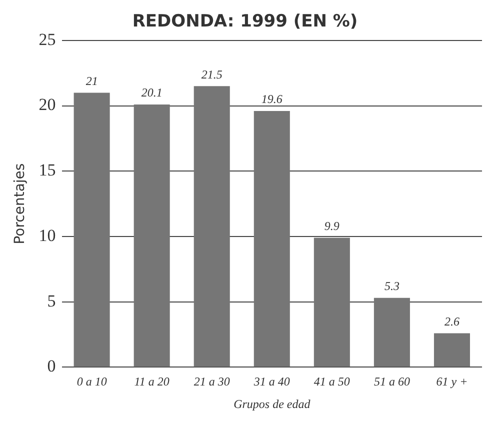  What do you see at coordinates (392, 286) in the screenshot?
I see `data-label: 5.3` at bounding box center [392, 286].